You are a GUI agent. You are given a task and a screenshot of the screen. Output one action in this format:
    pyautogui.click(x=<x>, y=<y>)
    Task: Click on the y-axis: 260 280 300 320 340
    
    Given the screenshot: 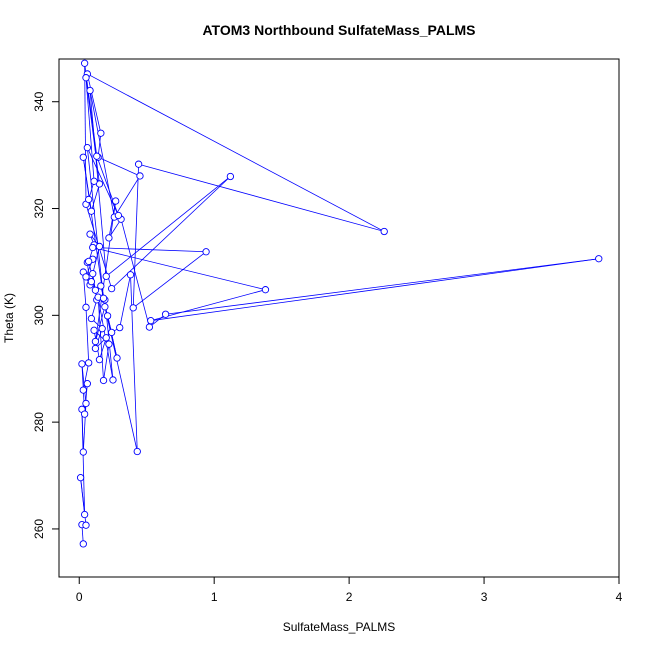 What is the action you would take?
    pyautogui.click(x=46, y=315)
    